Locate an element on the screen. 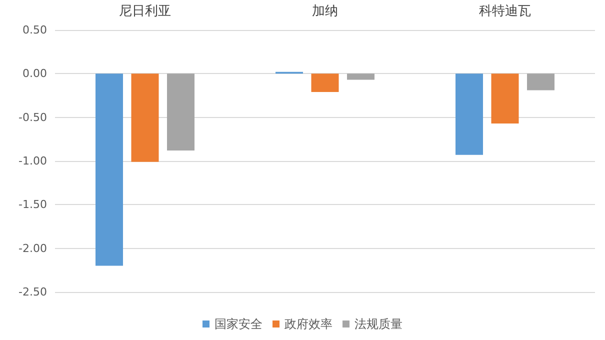 This screenshot has height=340, width=605. legend-label: 政府效率 is located at coordinates (308, 324).